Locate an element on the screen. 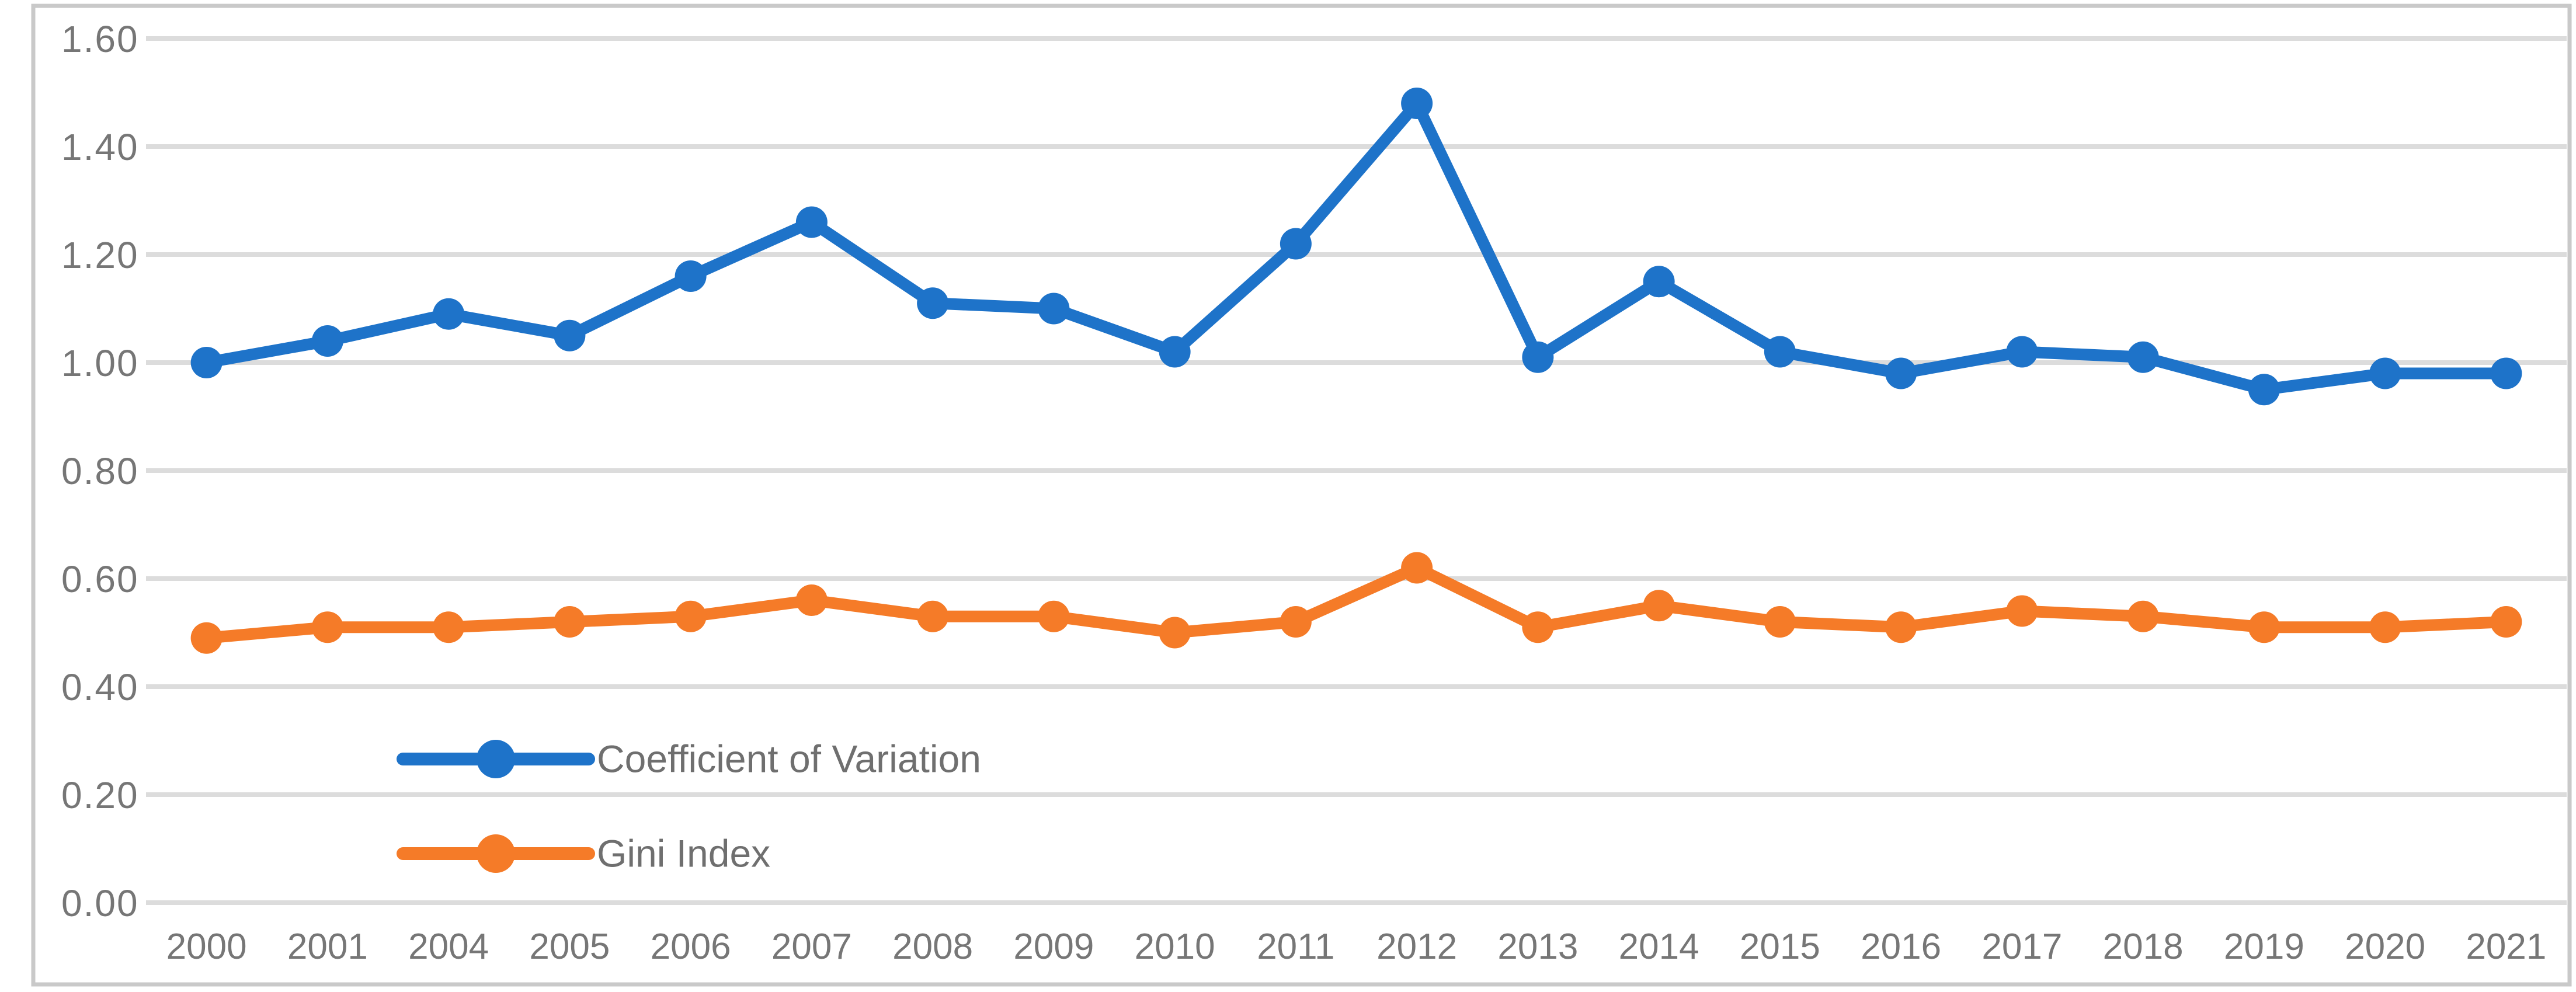  x-axis-tick-label: 2006 is located at coordinates (691, 947).